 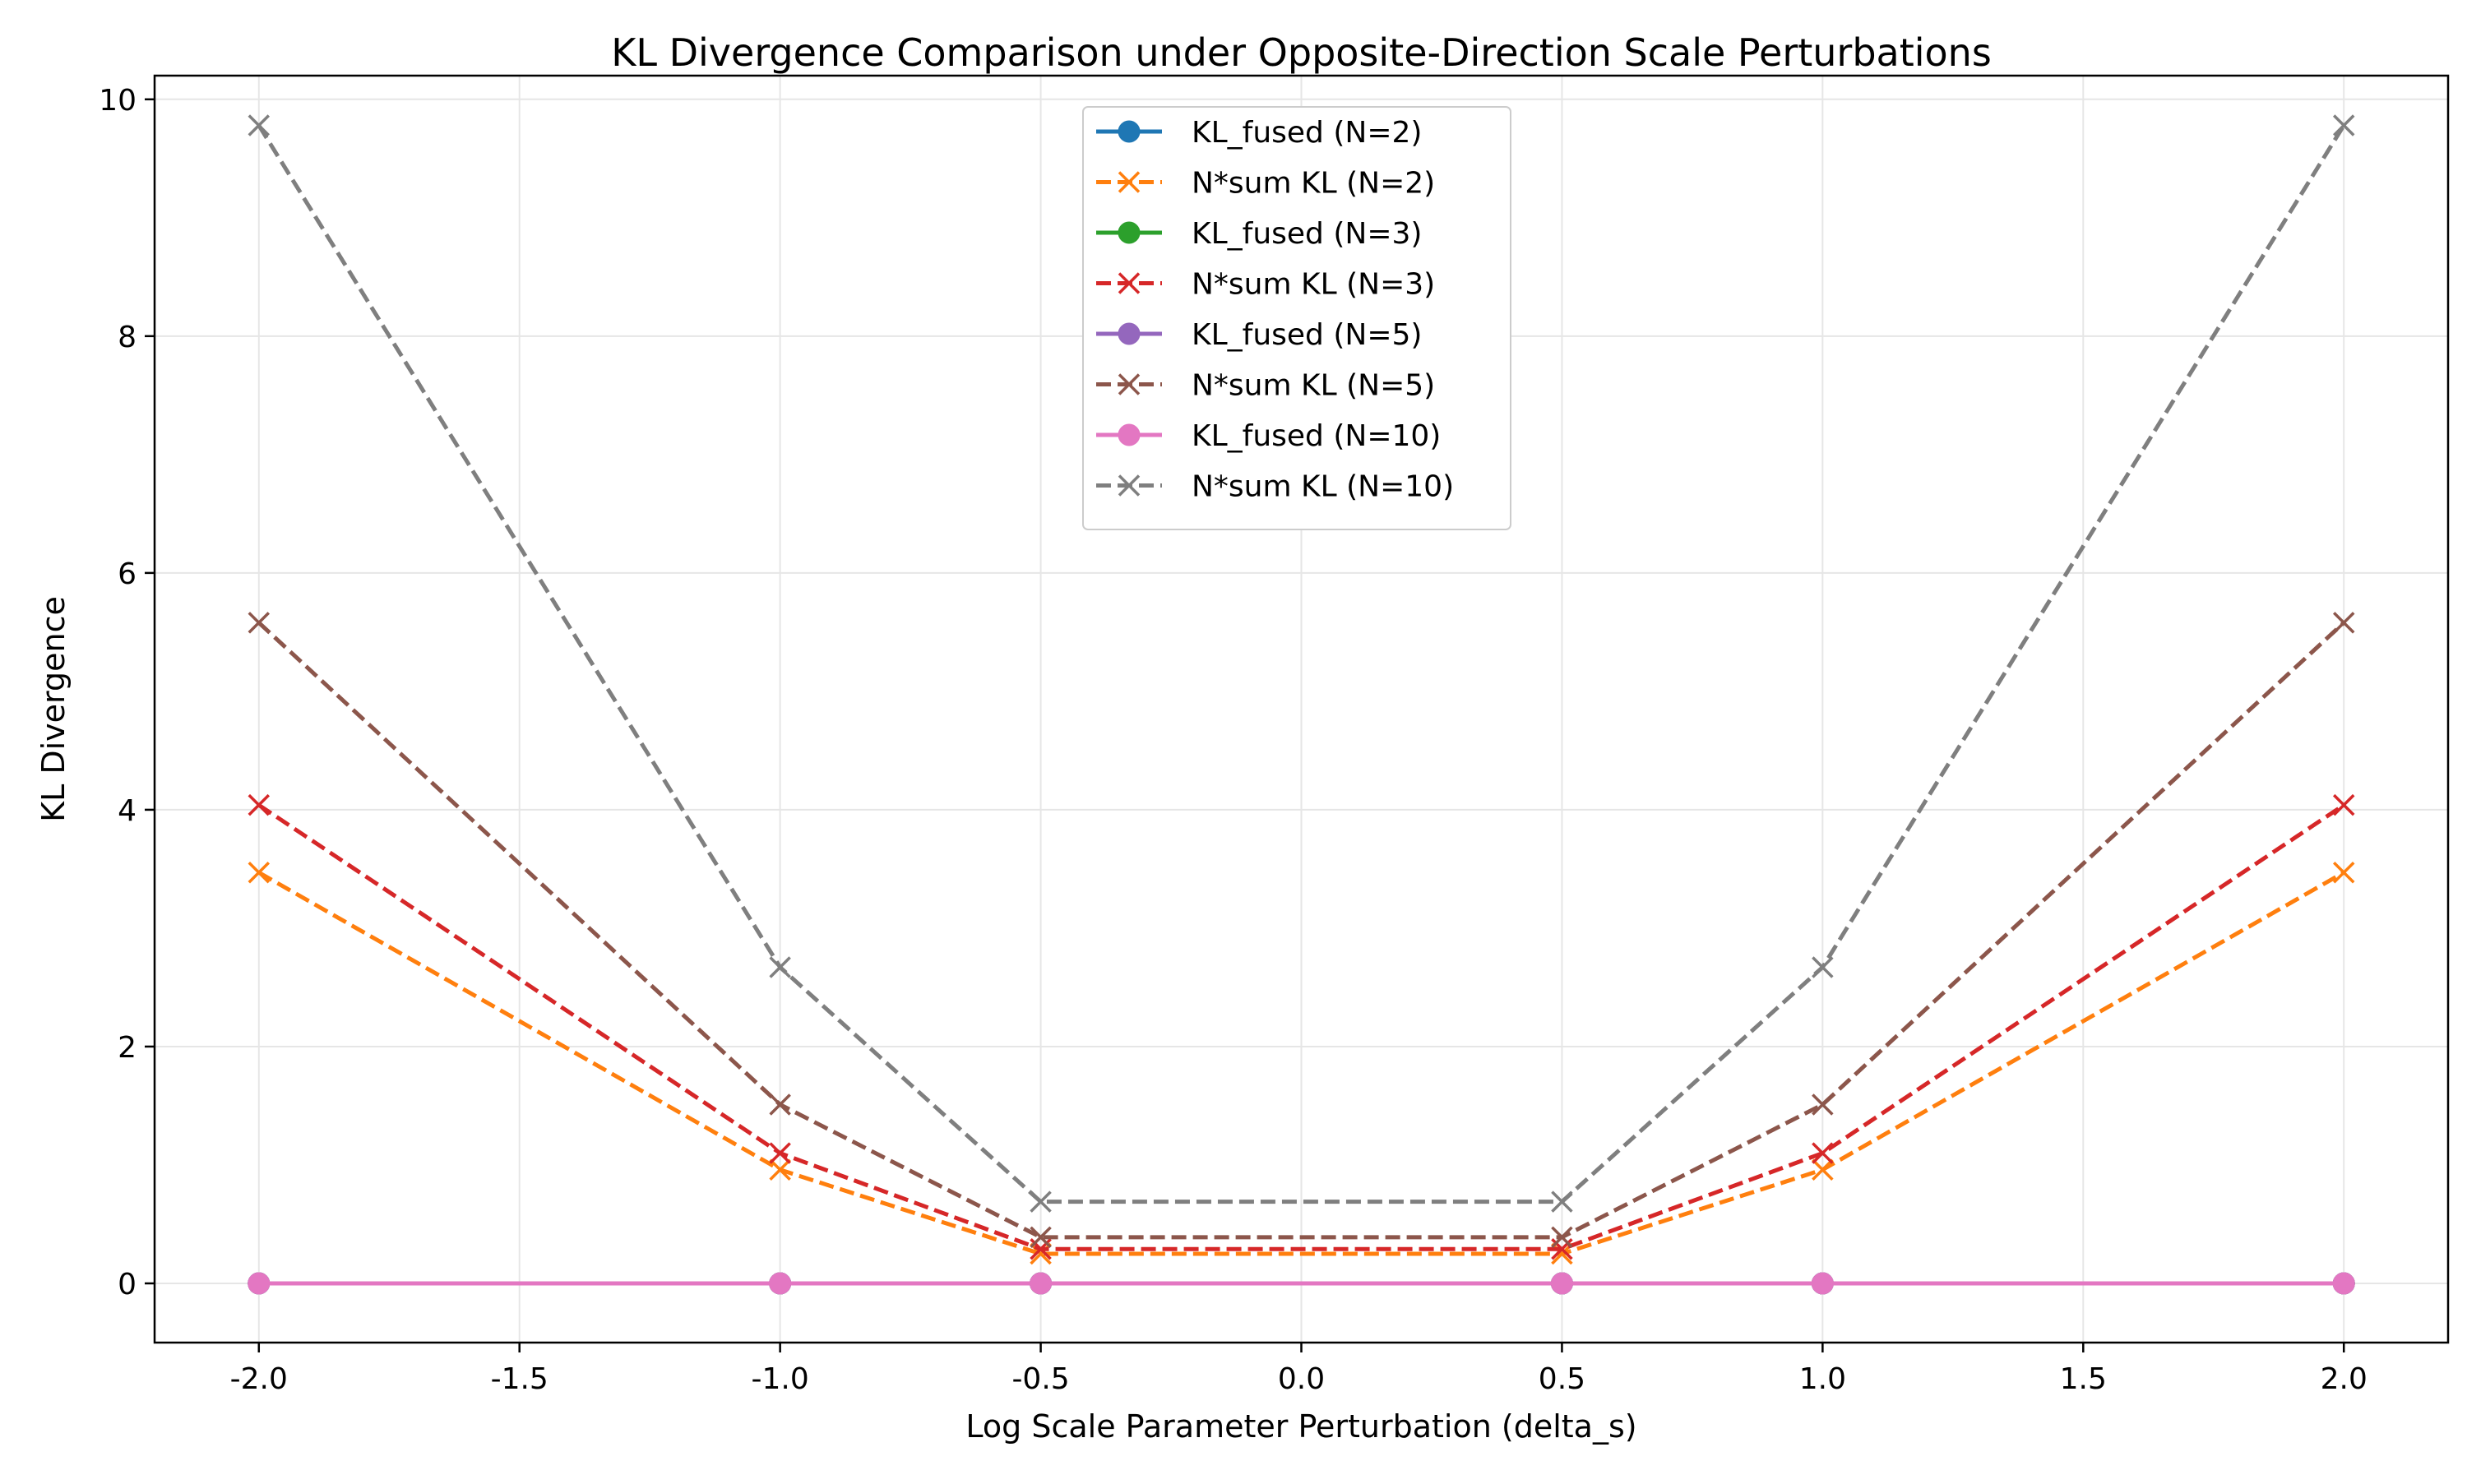 I want to click on x-tick-label: -1.0, so click(x=781, y=1379).